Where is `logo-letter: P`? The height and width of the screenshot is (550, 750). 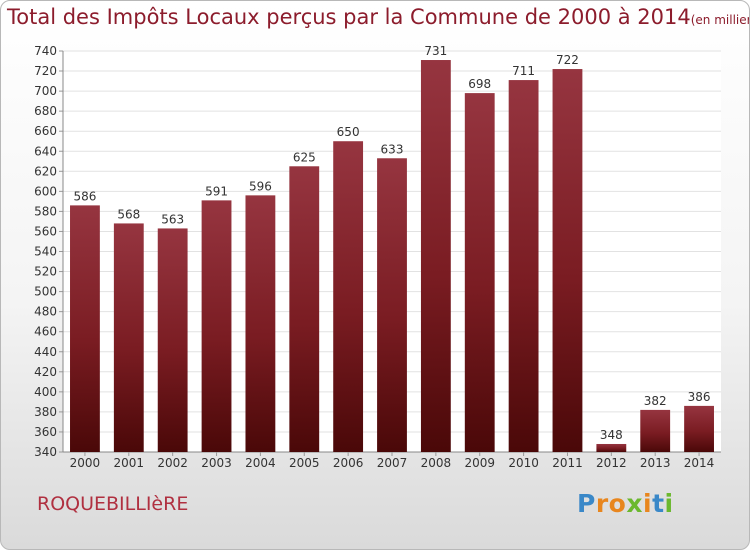 logo-letter: P is located at coordinates (586, 503).